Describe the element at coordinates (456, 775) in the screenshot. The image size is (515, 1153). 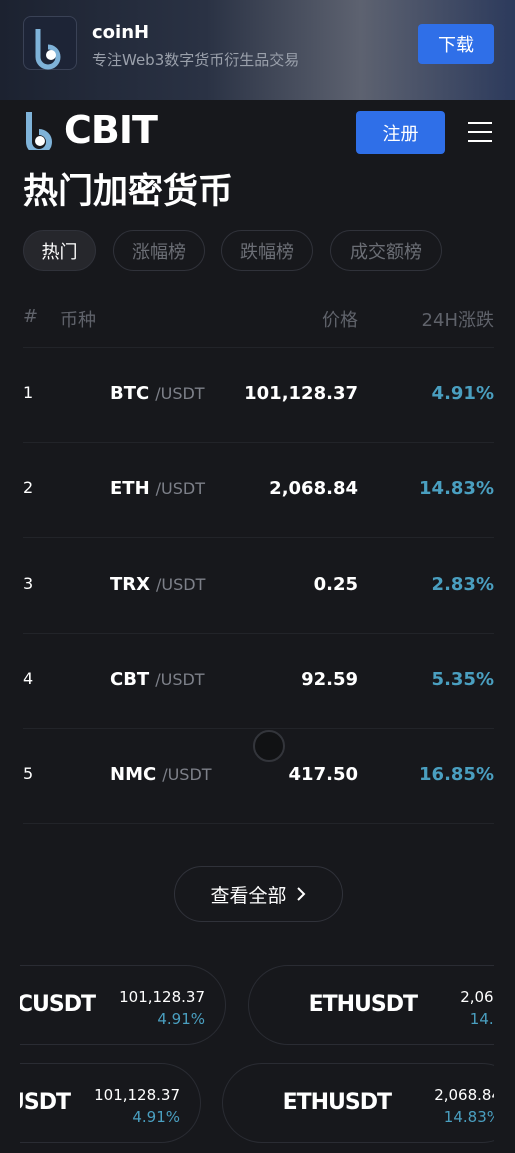
I see `change: 16.85%` at that location.